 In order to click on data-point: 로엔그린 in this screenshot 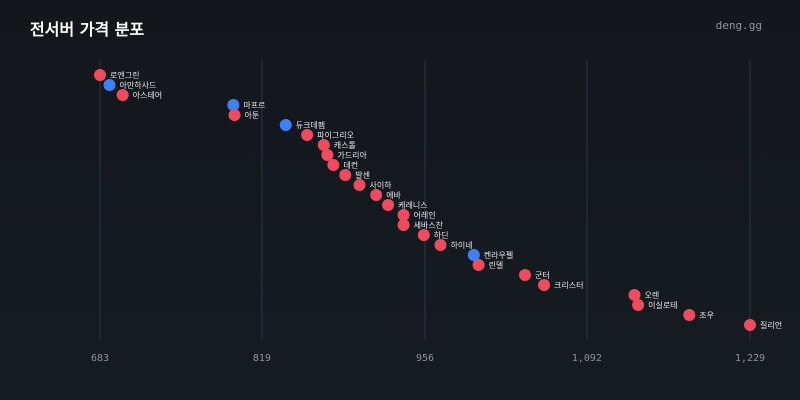, I will do `click(116, 75)`.